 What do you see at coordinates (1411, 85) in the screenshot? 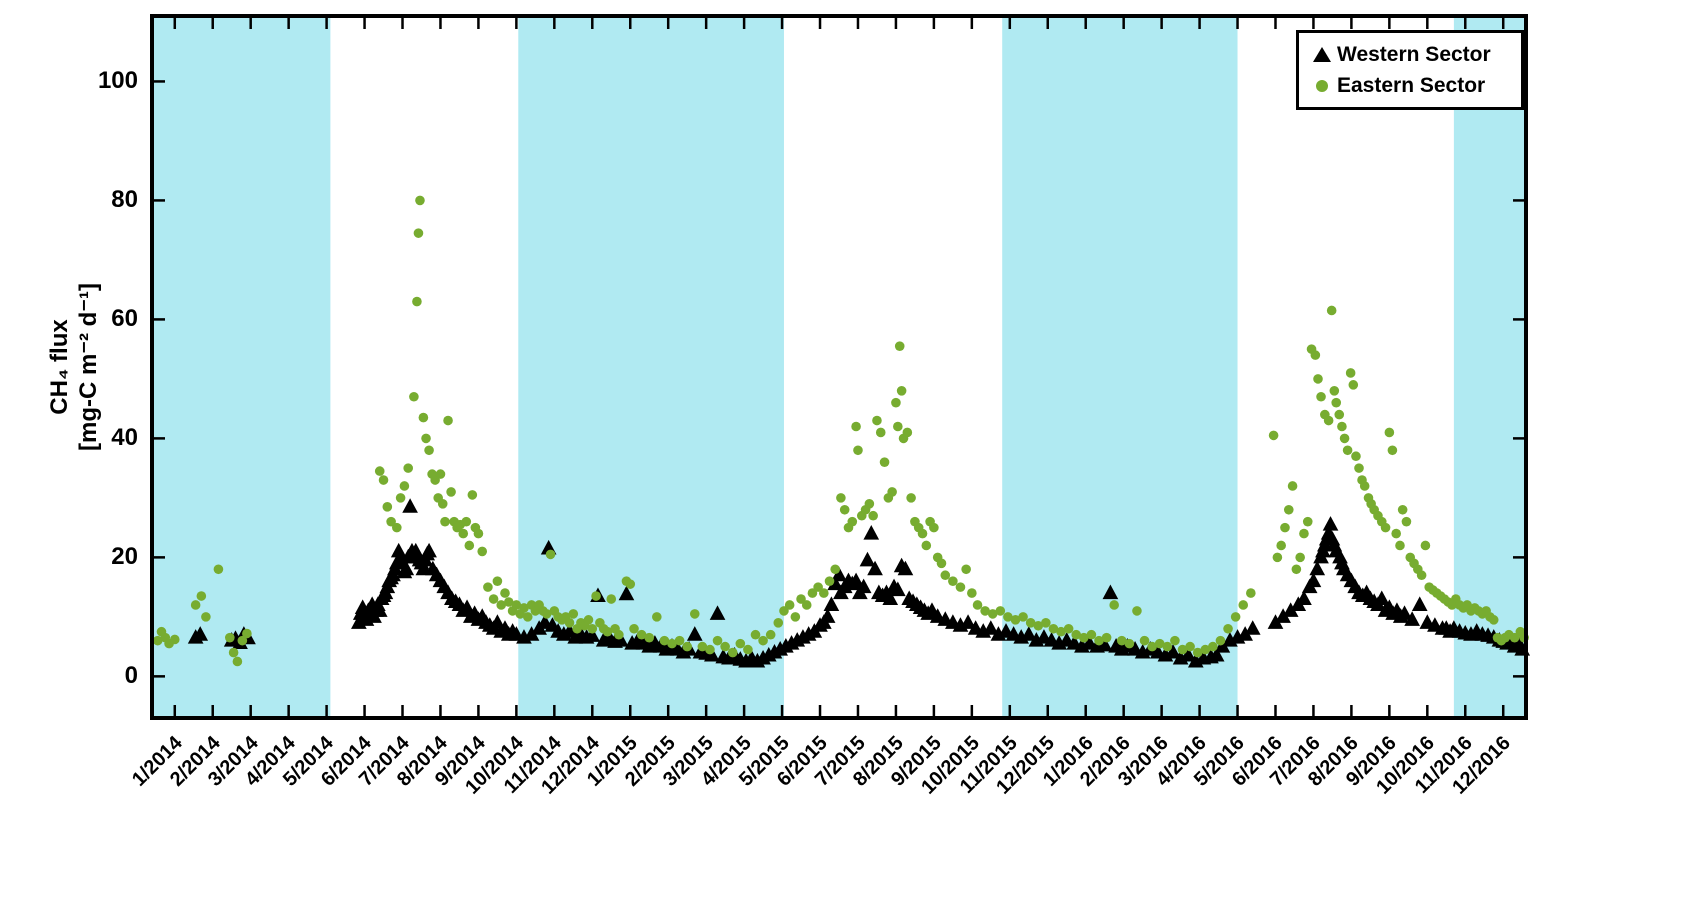
I see `legend-label-eastern: Eastern Sector` at bounding box center [1411, 85].